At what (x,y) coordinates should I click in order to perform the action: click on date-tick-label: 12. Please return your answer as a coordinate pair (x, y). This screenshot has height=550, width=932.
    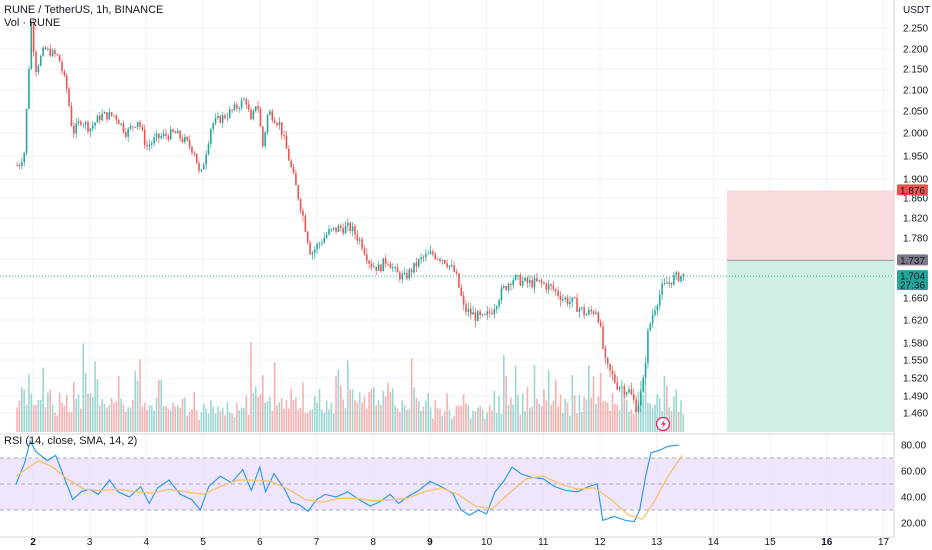
    Looking at the image, I should click on (600, 542).